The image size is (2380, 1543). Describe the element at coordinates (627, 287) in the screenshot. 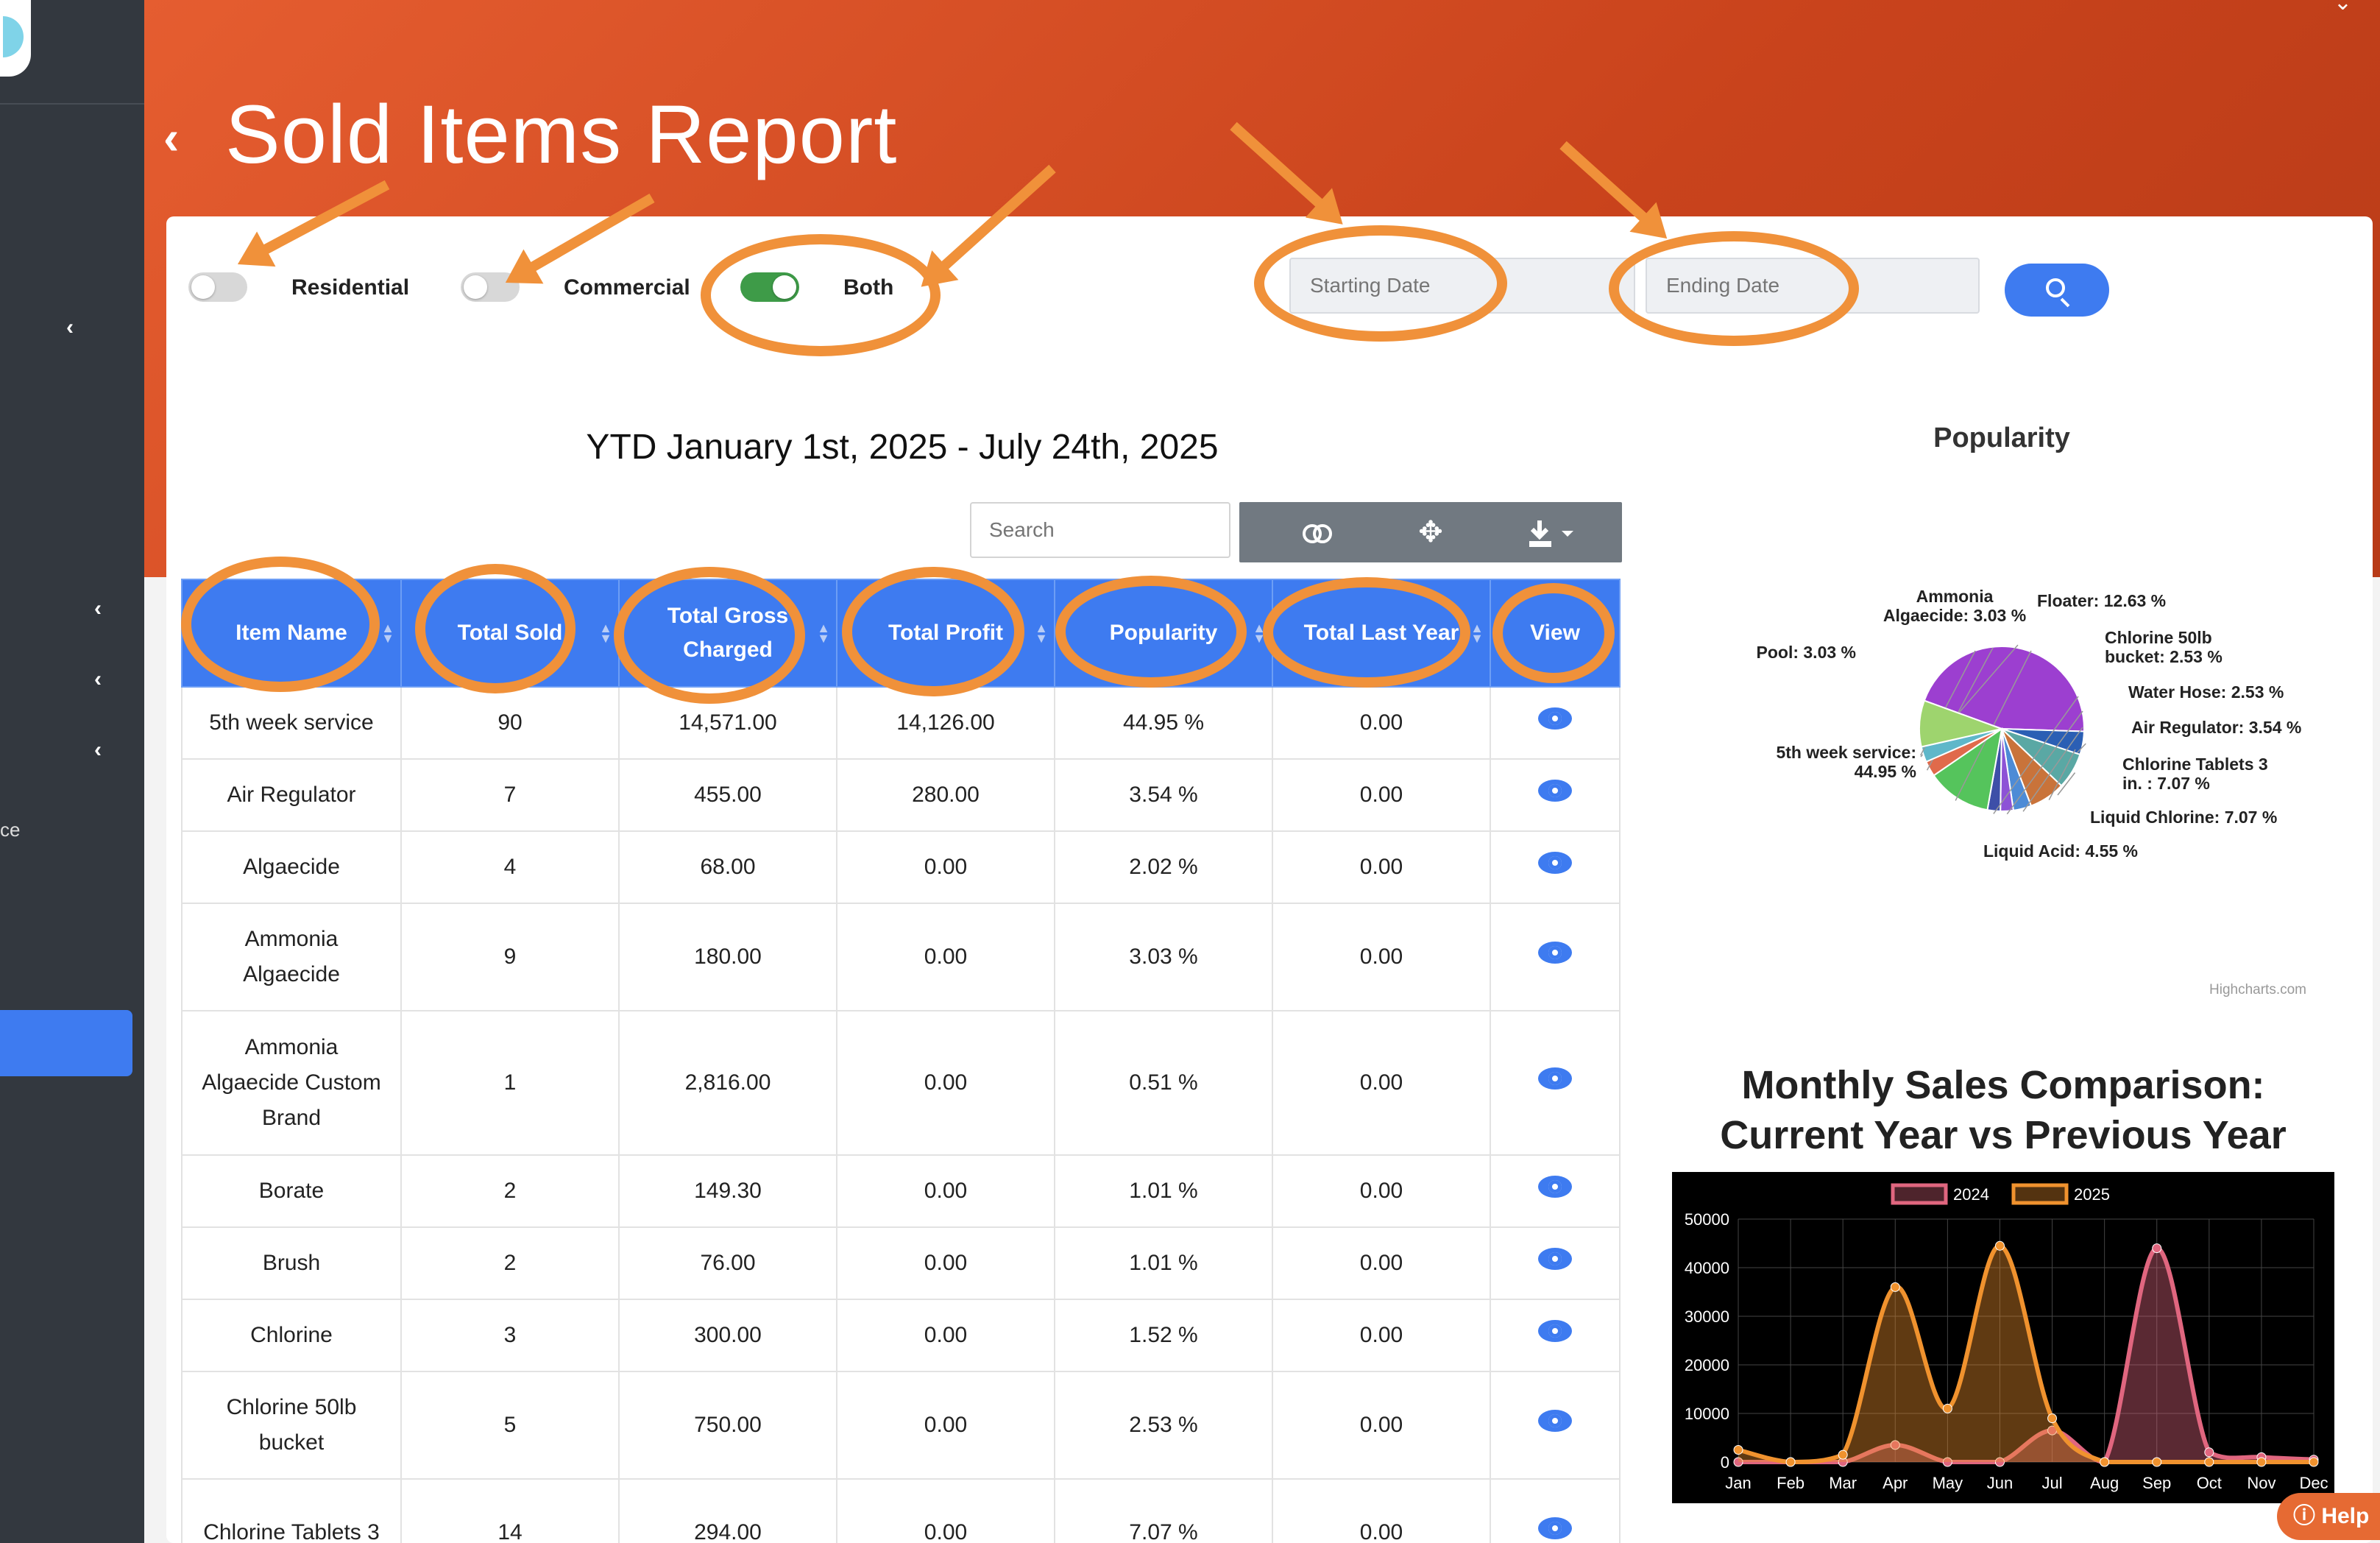

I see `commercial-label: Commercial` at that location.